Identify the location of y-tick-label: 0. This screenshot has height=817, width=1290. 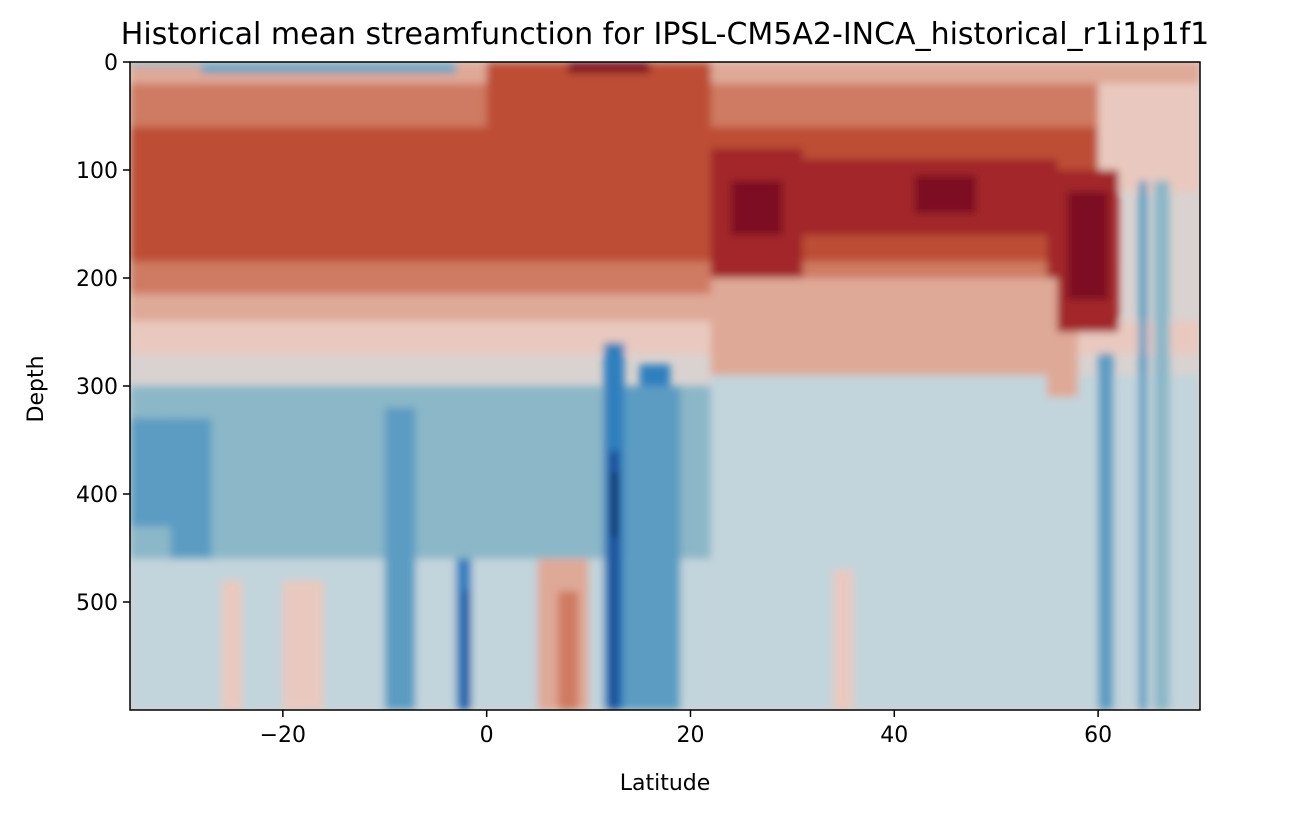
(111, 63).